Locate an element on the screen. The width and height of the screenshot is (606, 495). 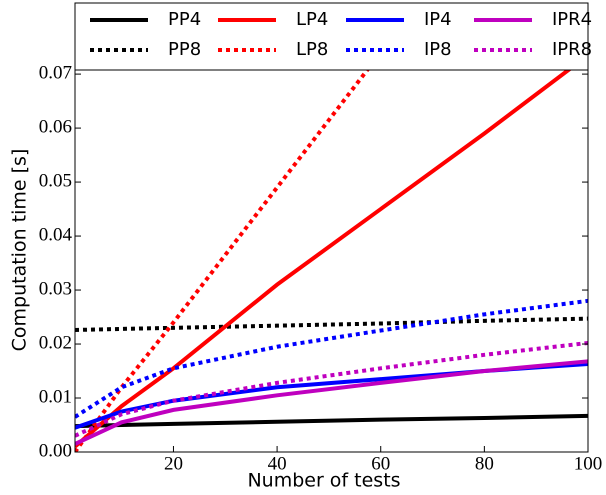
legend: PP4 PP8 LP4 LP8 IP4 IP8 IPR4 IPR8 is located at coordinates (333, 36).